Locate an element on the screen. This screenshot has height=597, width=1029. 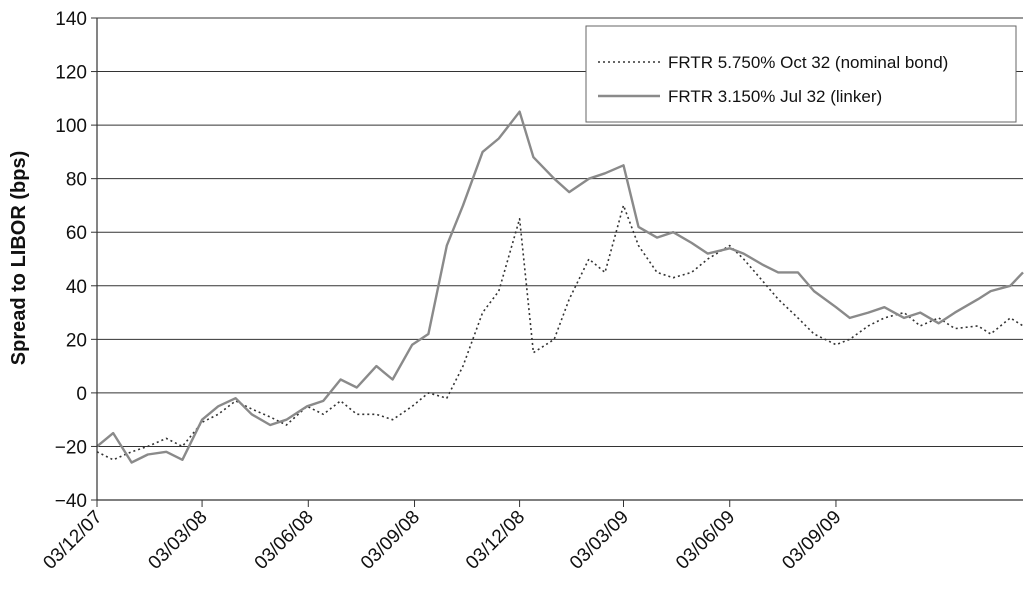
y-tick-label: 0 is located at coordinates (81, 394).